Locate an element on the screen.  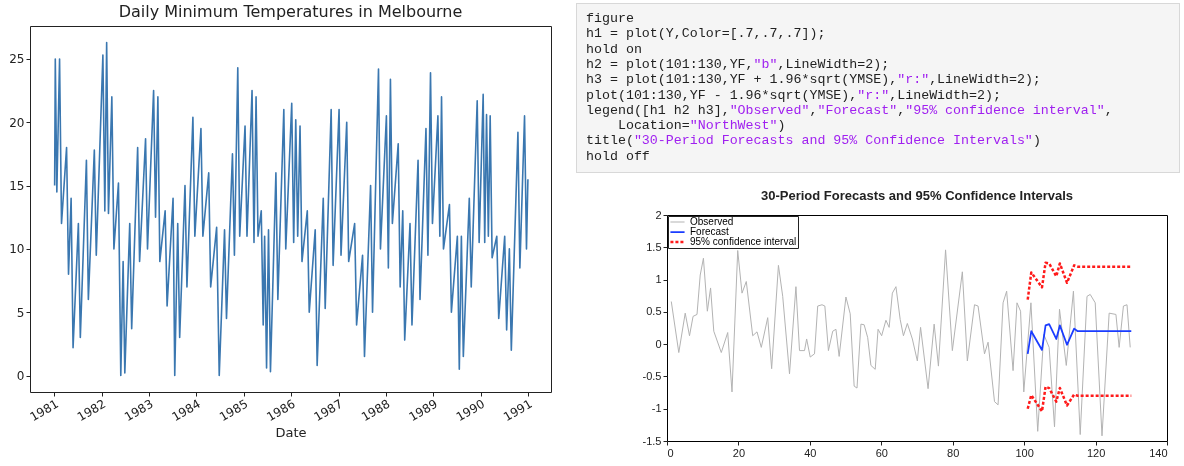
text: figure is located at coordinates (610, 18).